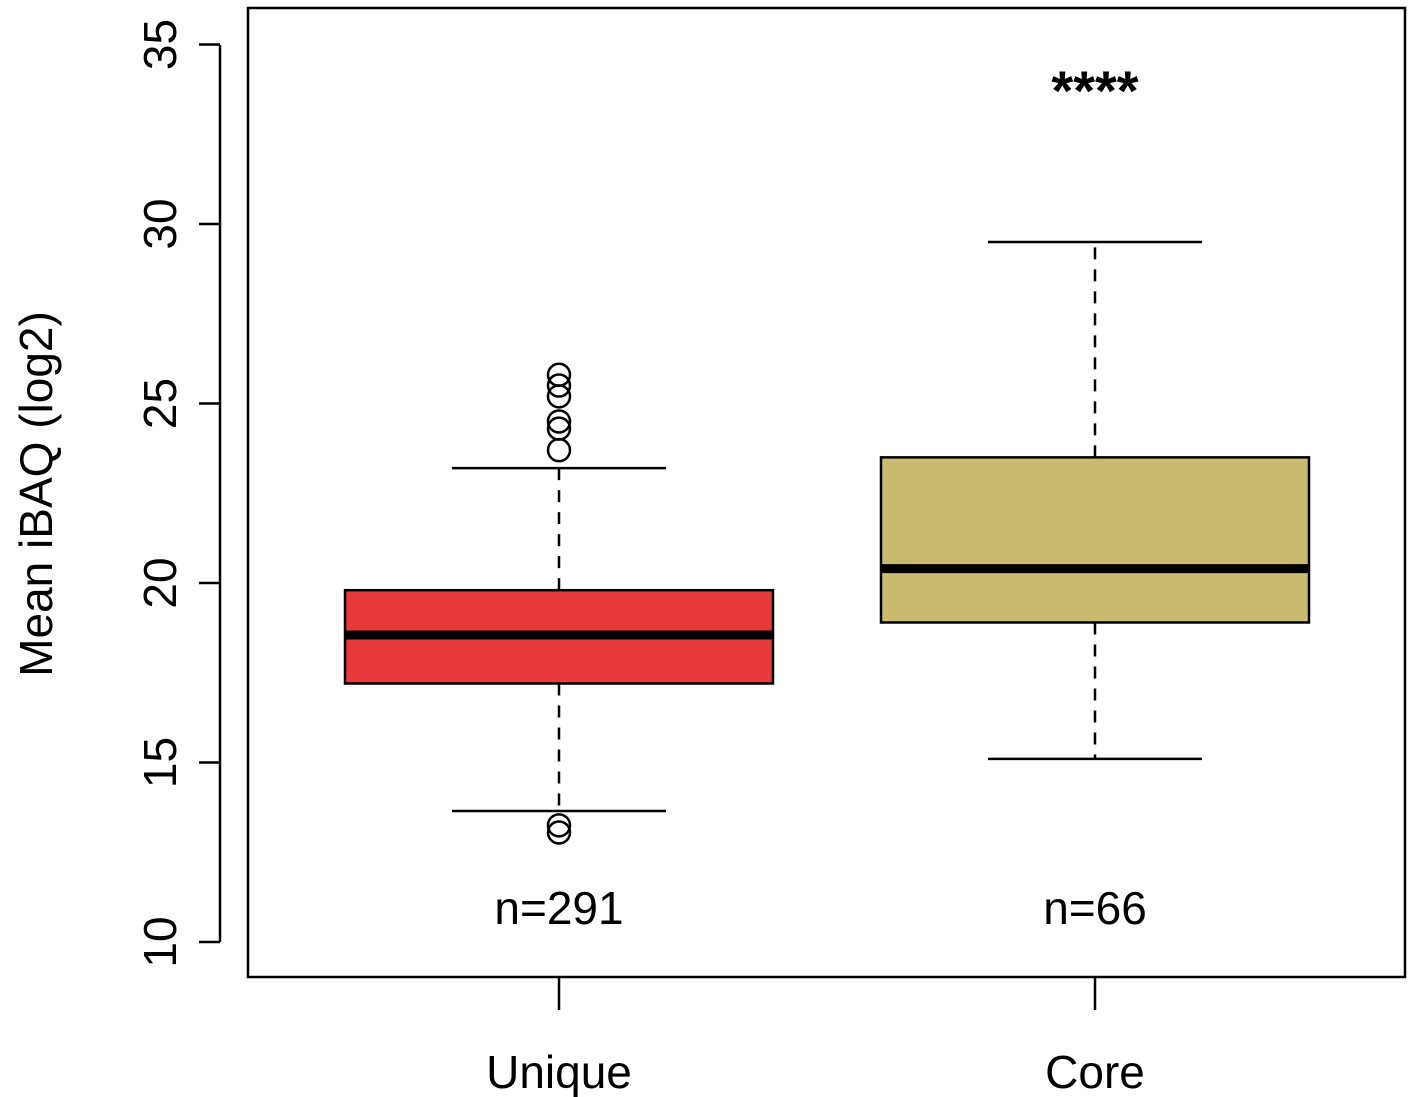 This screenshot has width=1411, height=1097. Describe the element at coordinates (1095, 1071) in the screenshot. I see `x-category-label: Core` at that location.